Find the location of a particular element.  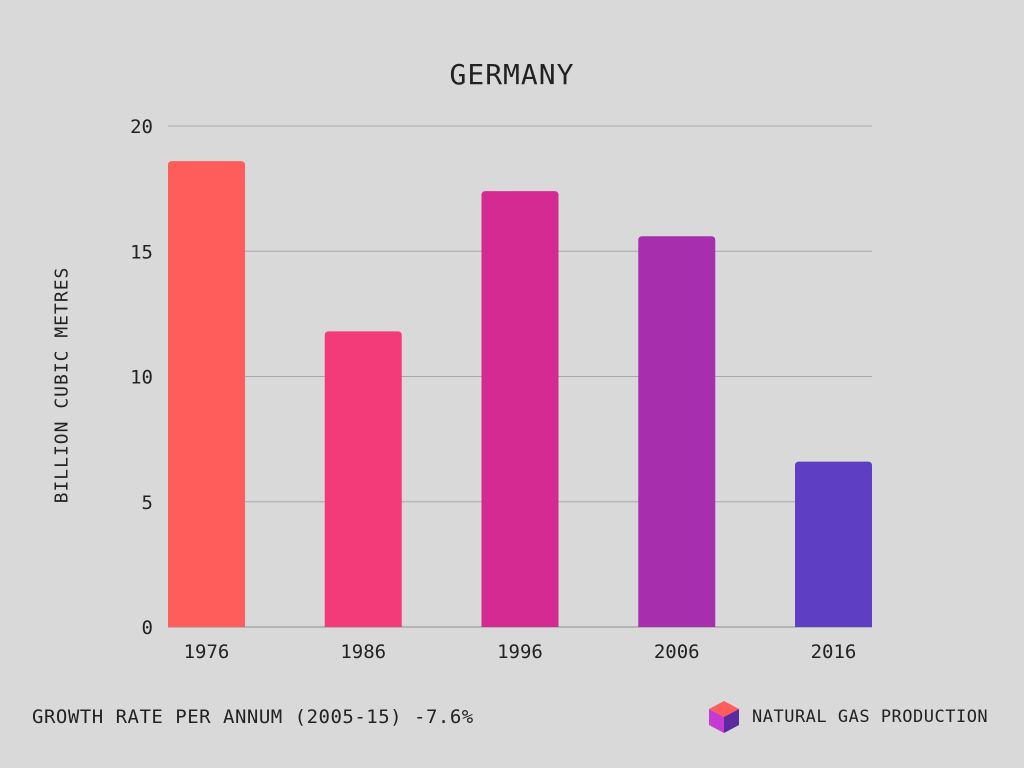

legend: NATURAL GAS PRODUCTION is located at coordinates (848, 717).